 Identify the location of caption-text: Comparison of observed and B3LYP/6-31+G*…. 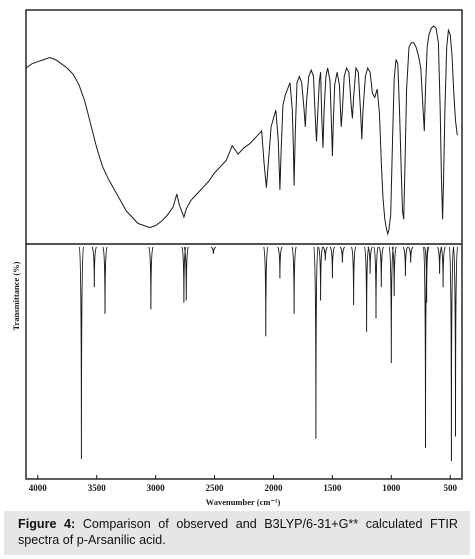
(238, 532).